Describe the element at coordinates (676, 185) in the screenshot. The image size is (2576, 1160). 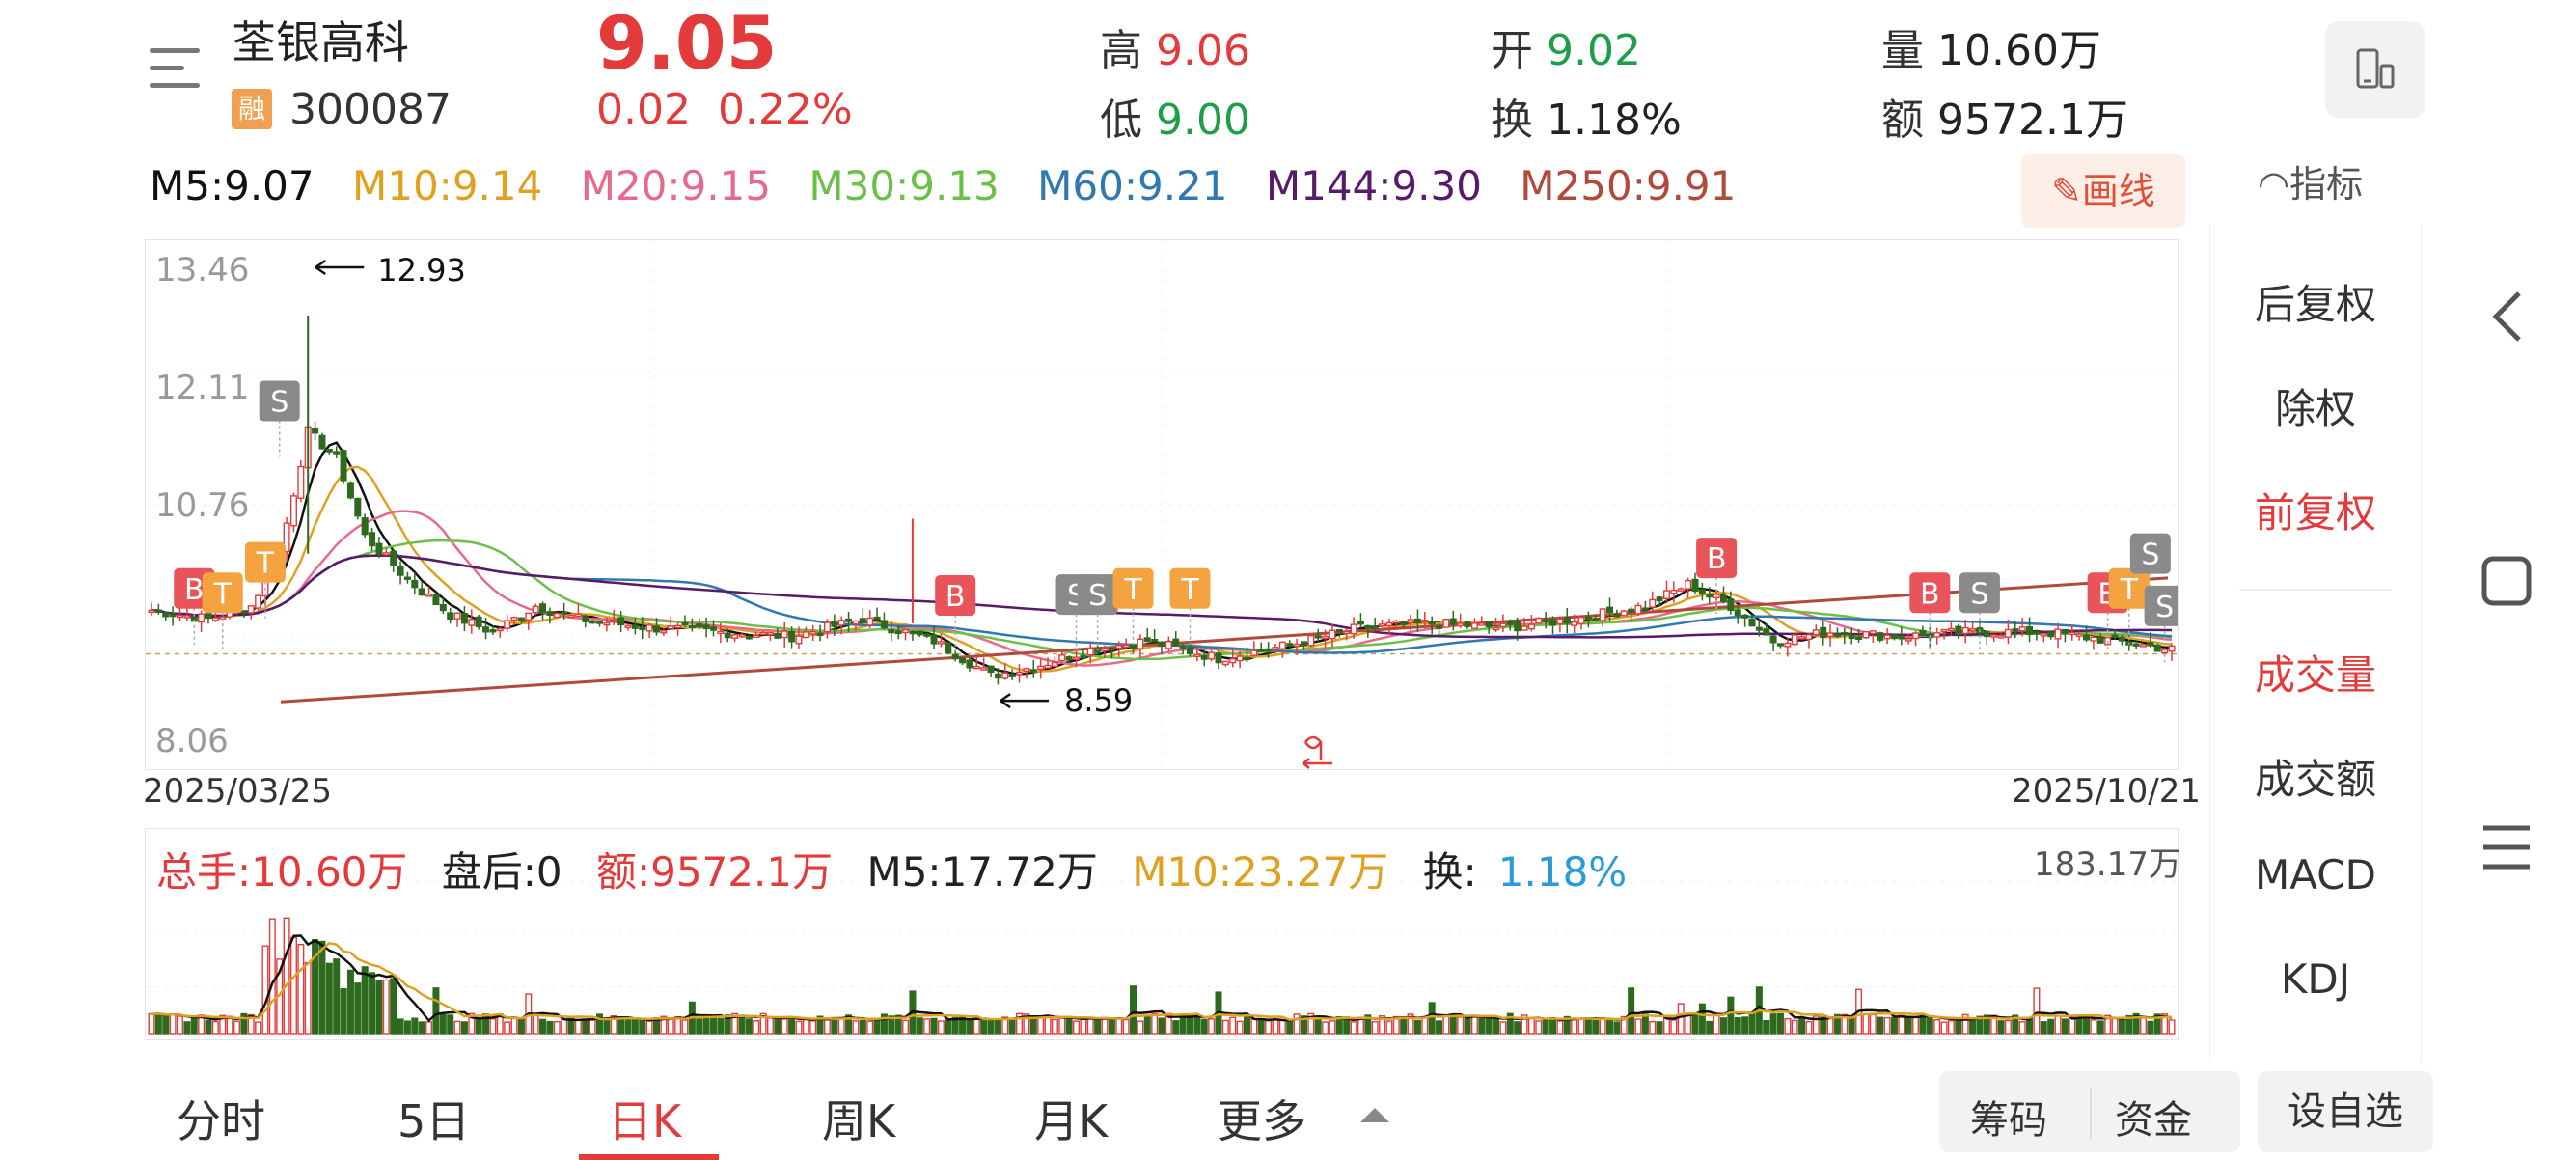
I see `ma20-label: M20:9.15` at that location.